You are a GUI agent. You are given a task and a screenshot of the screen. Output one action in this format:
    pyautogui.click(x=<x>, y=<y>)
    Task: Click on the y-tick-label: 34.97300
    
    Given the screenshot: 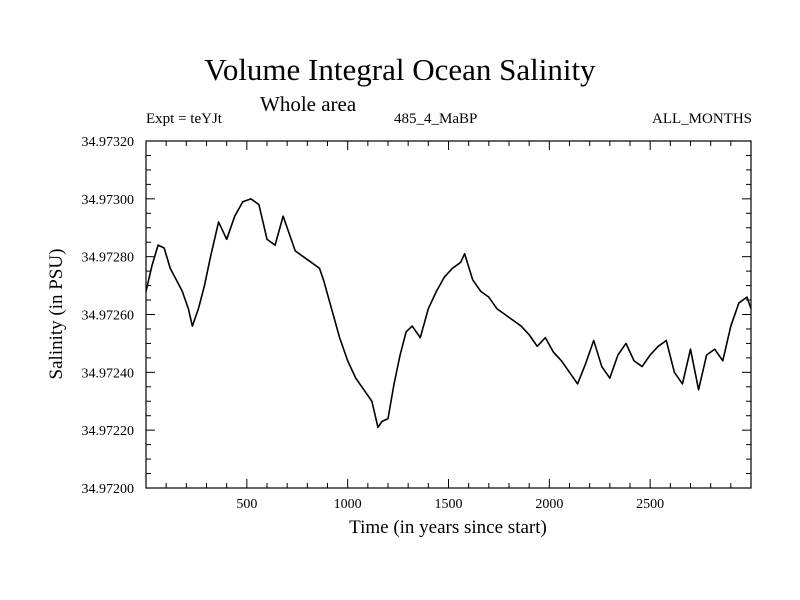 What is the action you would take?
    pyautogui.click(x=108, y=200)
    